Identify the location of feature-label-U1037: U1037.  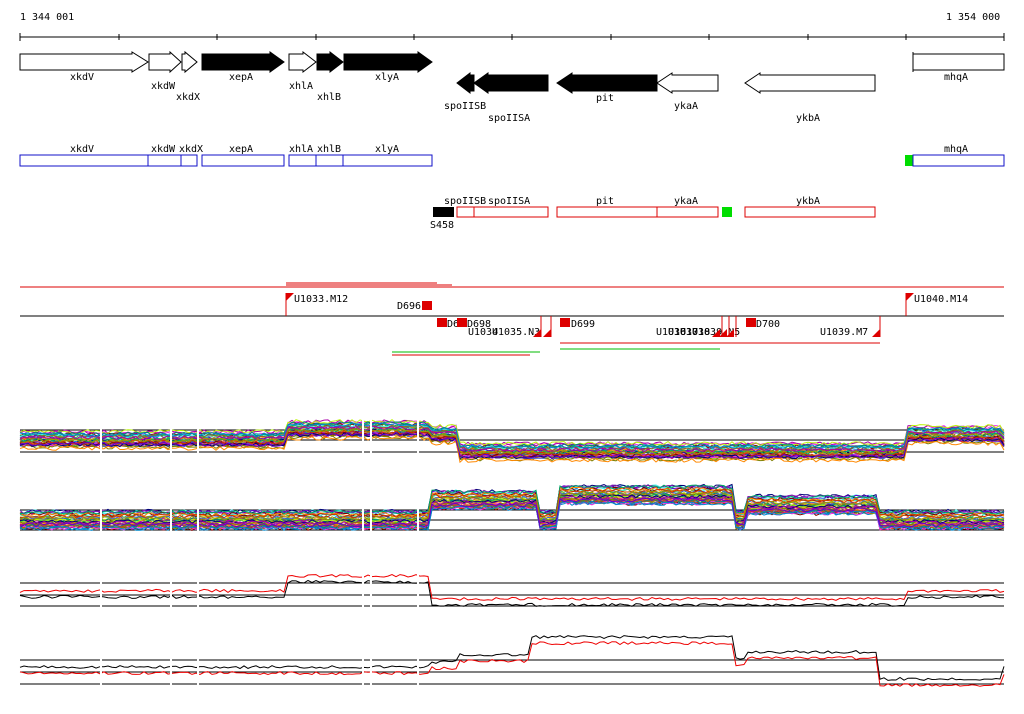
(683, 332).